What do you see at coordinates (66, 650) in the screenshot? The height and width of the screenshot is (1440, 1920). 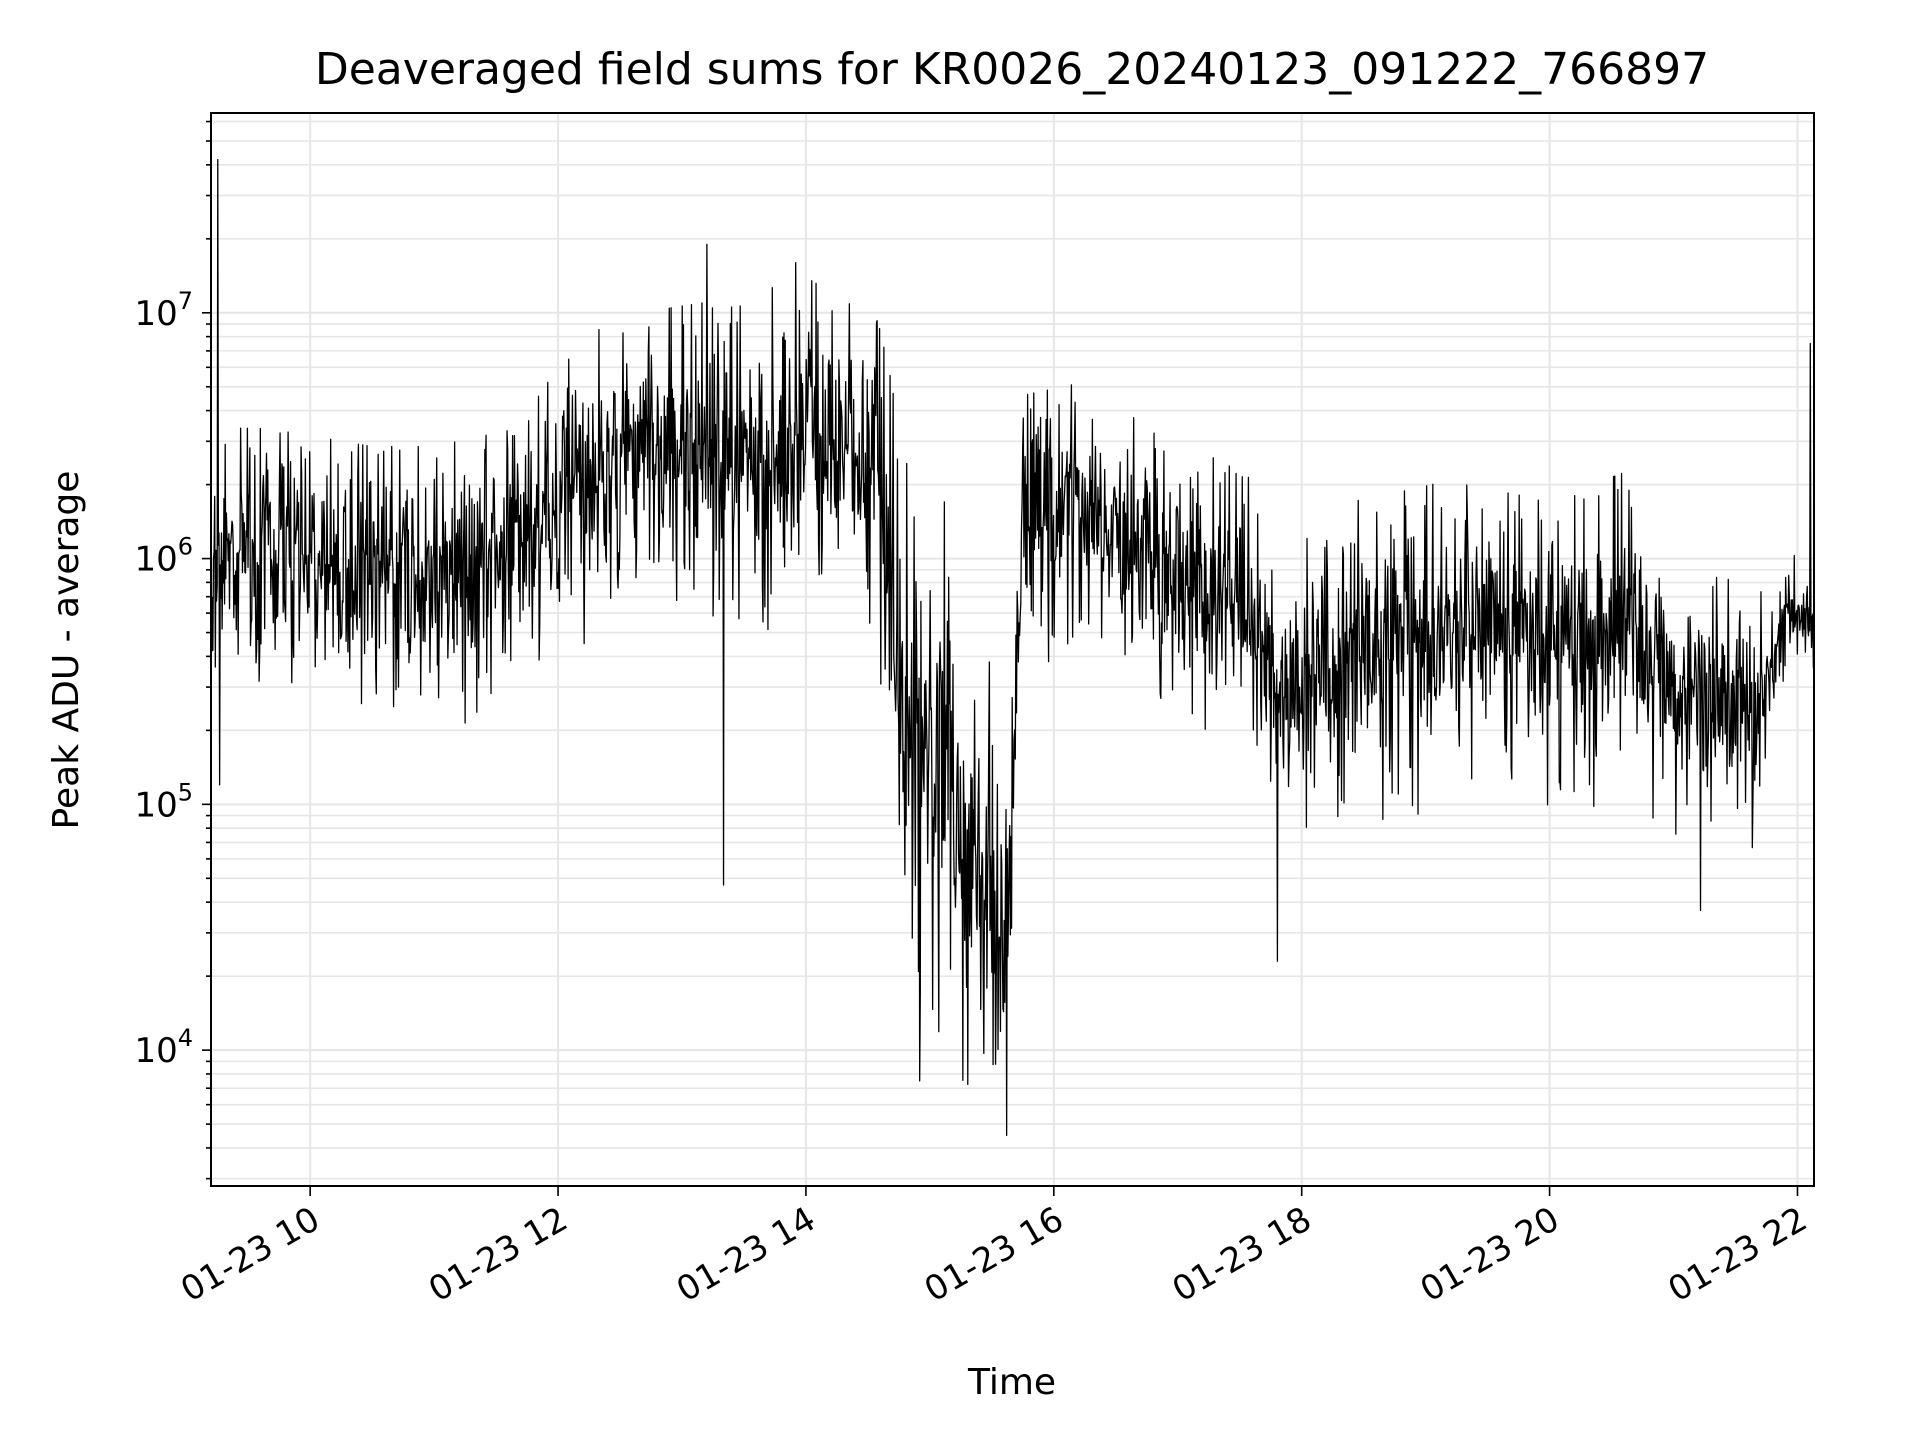 I see `y-axis-label: Peak ADU - average` at bounding box center [66, 650].